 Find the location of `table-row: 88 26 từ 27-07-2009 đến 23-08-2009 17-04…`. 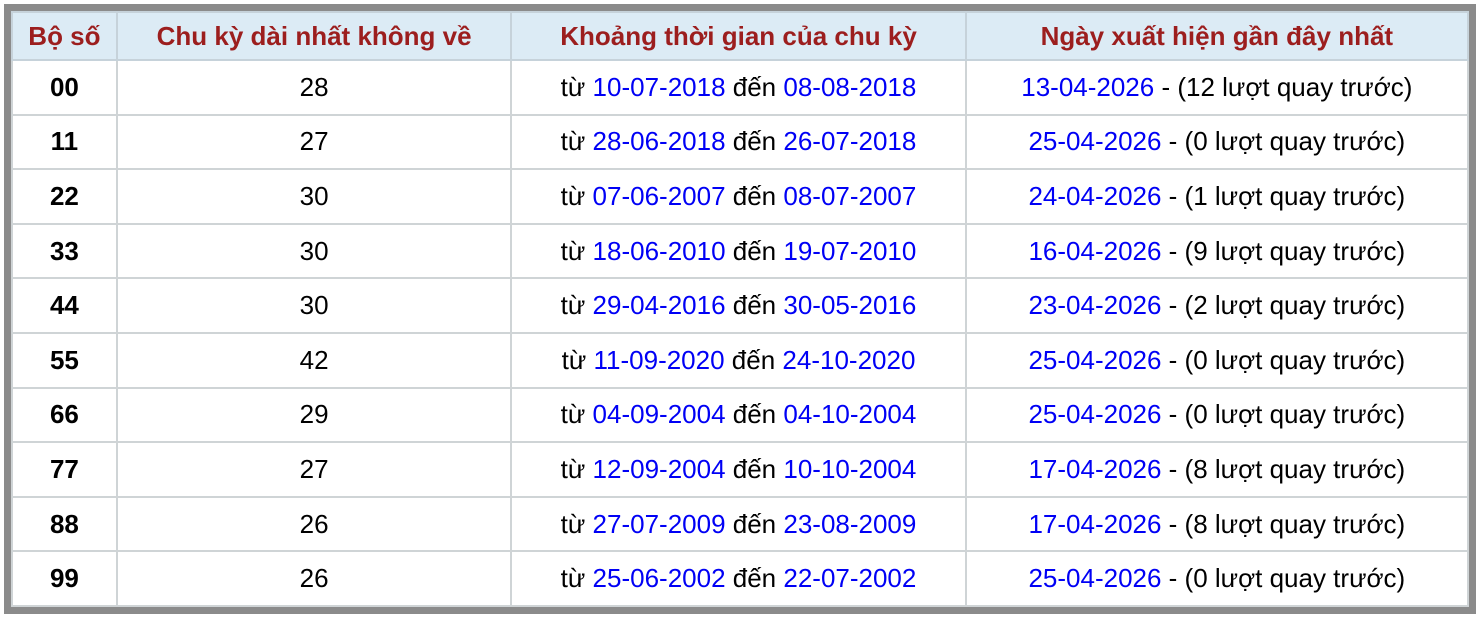

table-row: 88 26 từ 27-07-2009 đến 23-08-2009 17-04… is located at coordinates (740, 524).